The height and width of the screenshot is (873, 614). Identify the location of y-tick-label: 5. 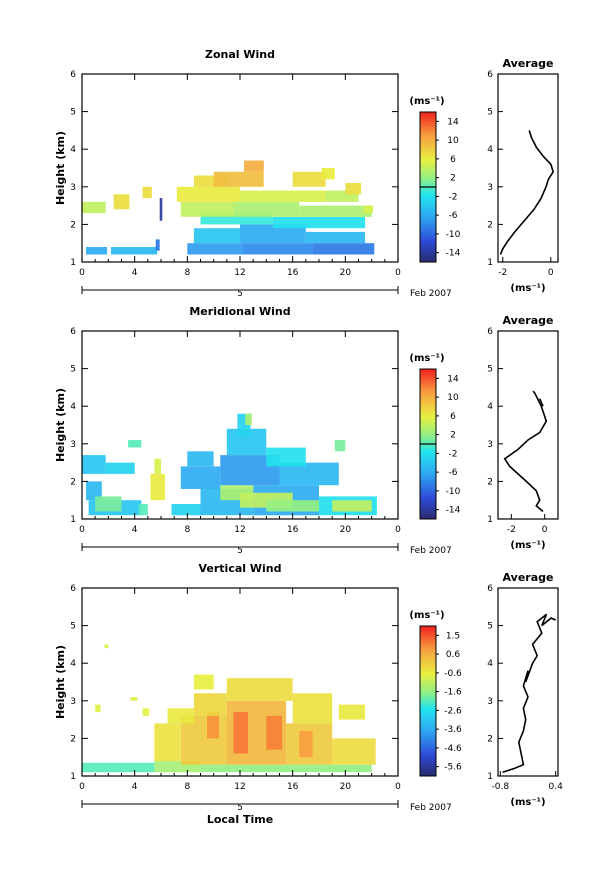
(73, 113).